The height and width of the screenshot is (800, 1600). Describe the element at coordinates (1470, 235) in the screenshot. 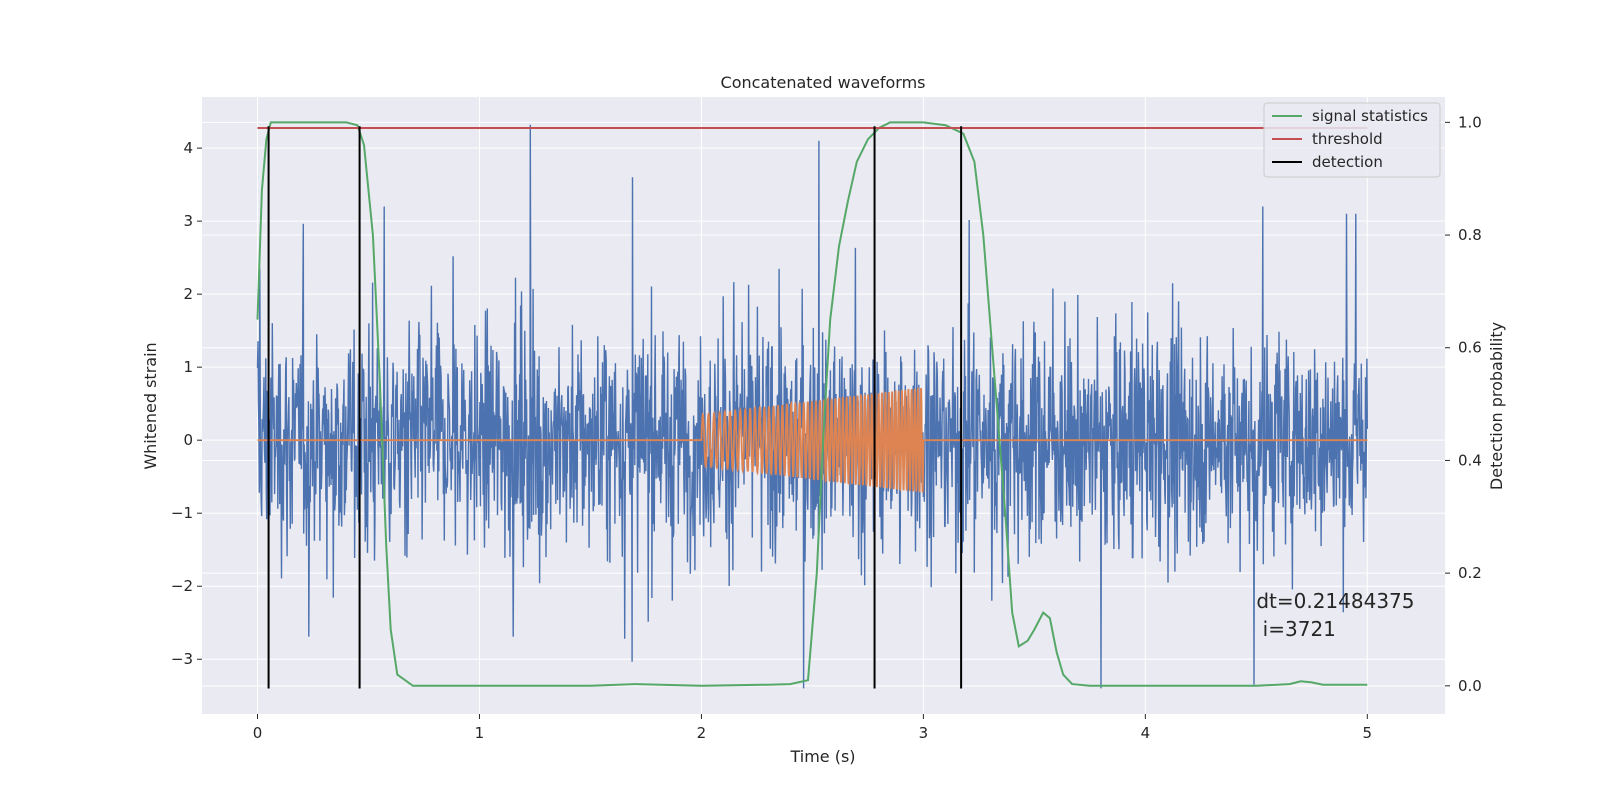

I see `y2-tick-label: 0.8` at that location.